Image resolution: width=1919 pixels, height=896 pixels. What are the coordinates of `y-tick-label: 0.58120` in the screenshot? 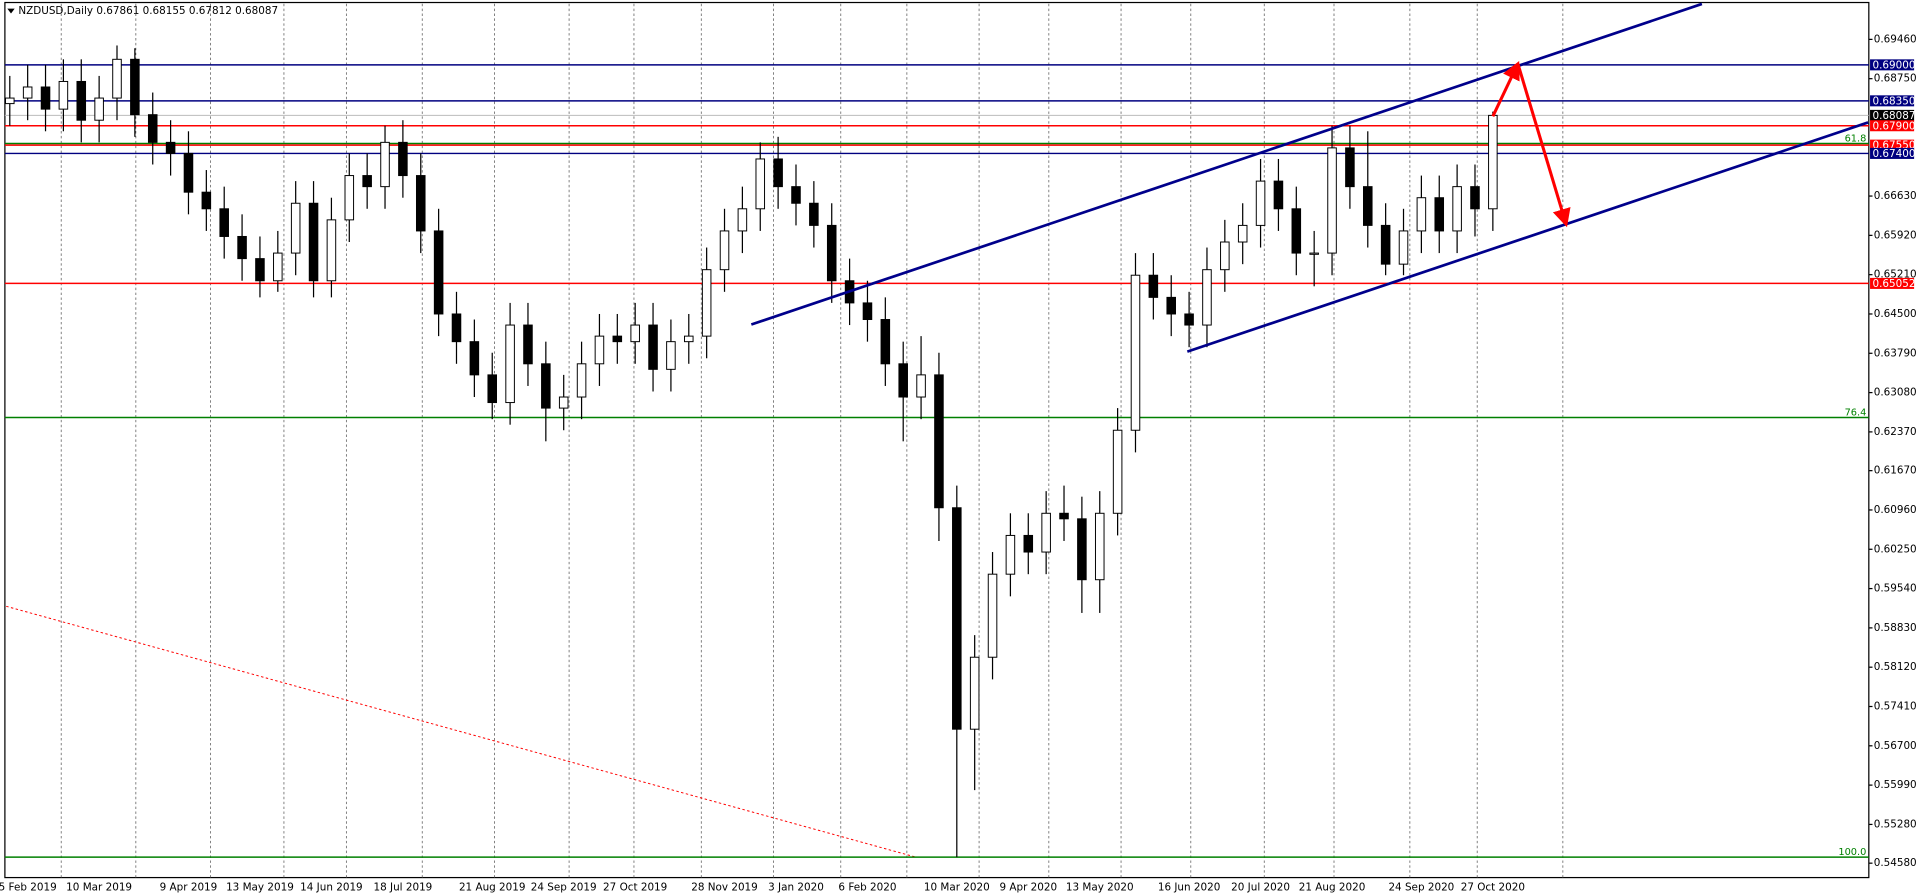 It's located at (1895, 667).